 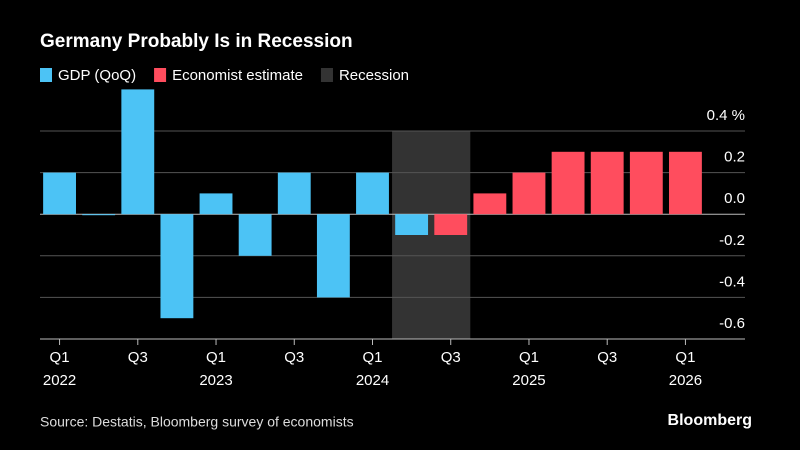 I want to click on legend-label: GDP (QoQ), so click(x=97, y=75).